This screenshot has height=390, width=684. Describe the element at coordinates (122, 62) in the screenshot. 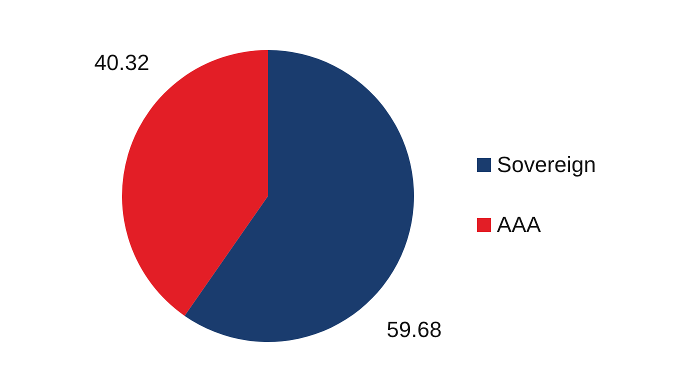

I see `data-label: 40.32` at that location.